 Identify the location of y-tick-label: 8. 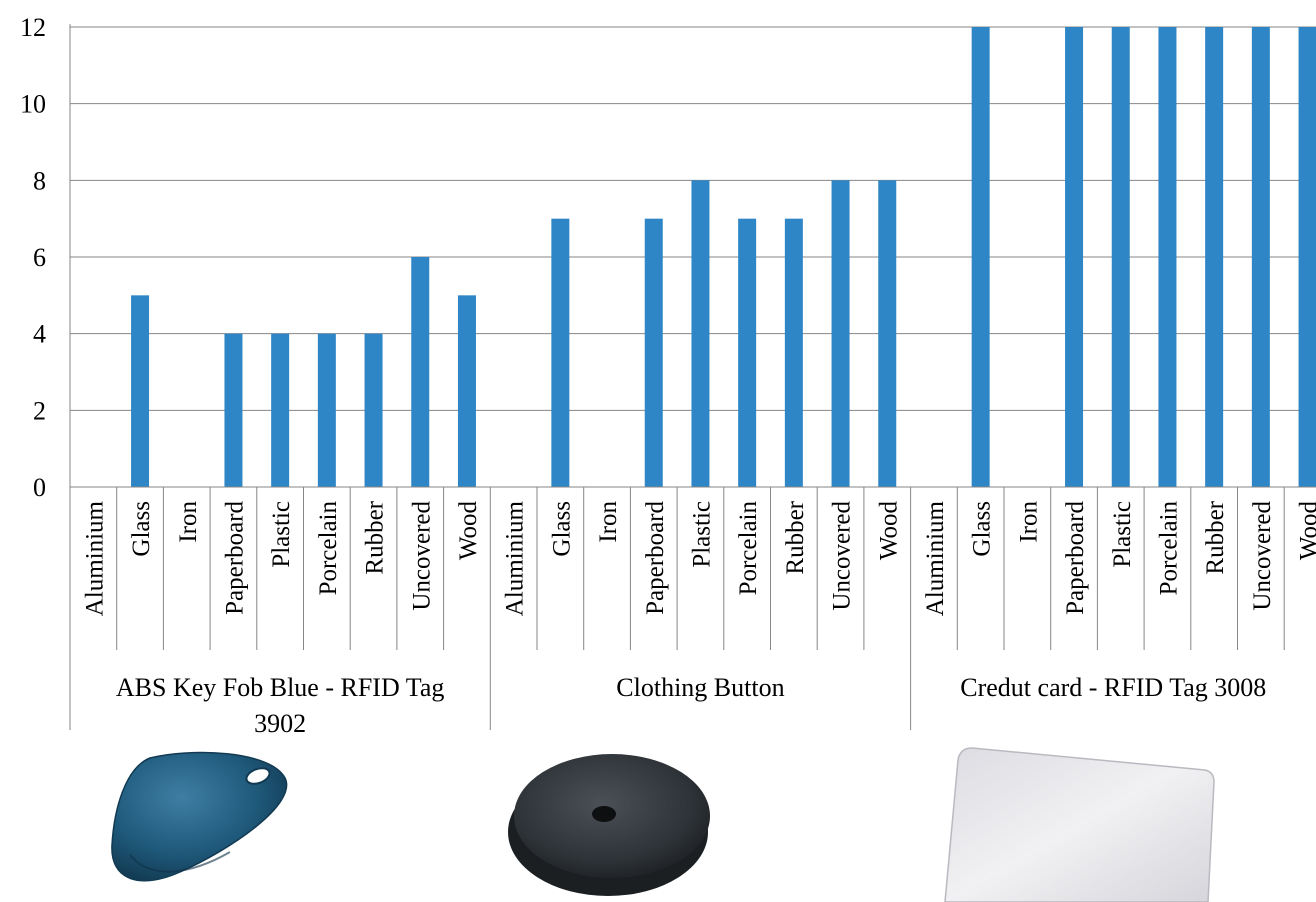
(39, 180).